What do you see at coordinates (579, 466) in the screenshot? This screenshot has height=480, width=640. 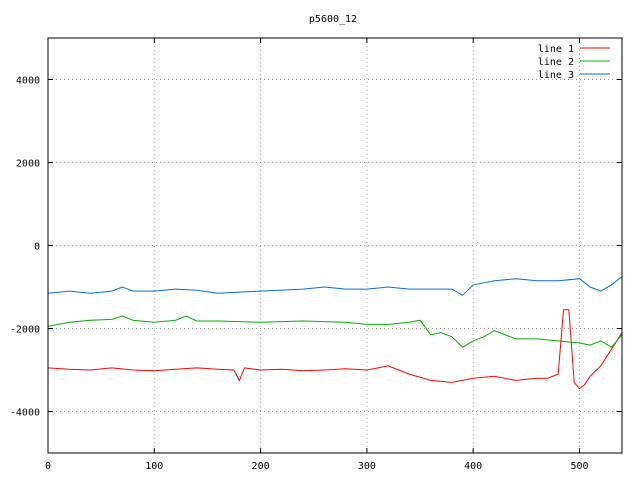 I see `x-tick-label: 500` at bounding box center [579, 466].